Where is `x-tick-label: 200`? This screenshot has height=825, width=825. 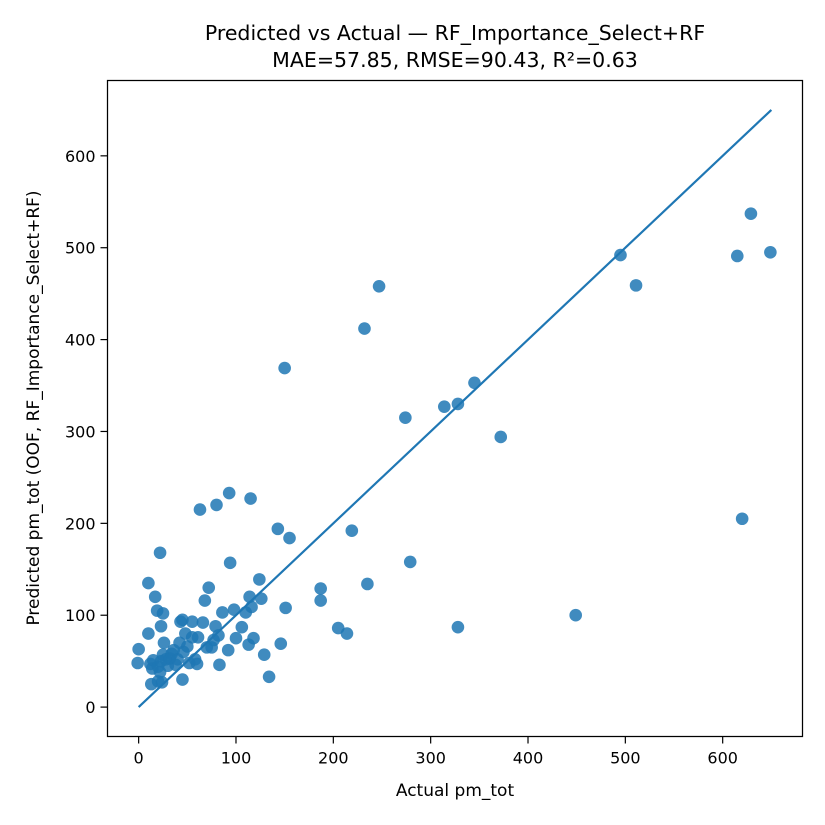 x-tick-label: 200 is located at coordinates (333, 758).